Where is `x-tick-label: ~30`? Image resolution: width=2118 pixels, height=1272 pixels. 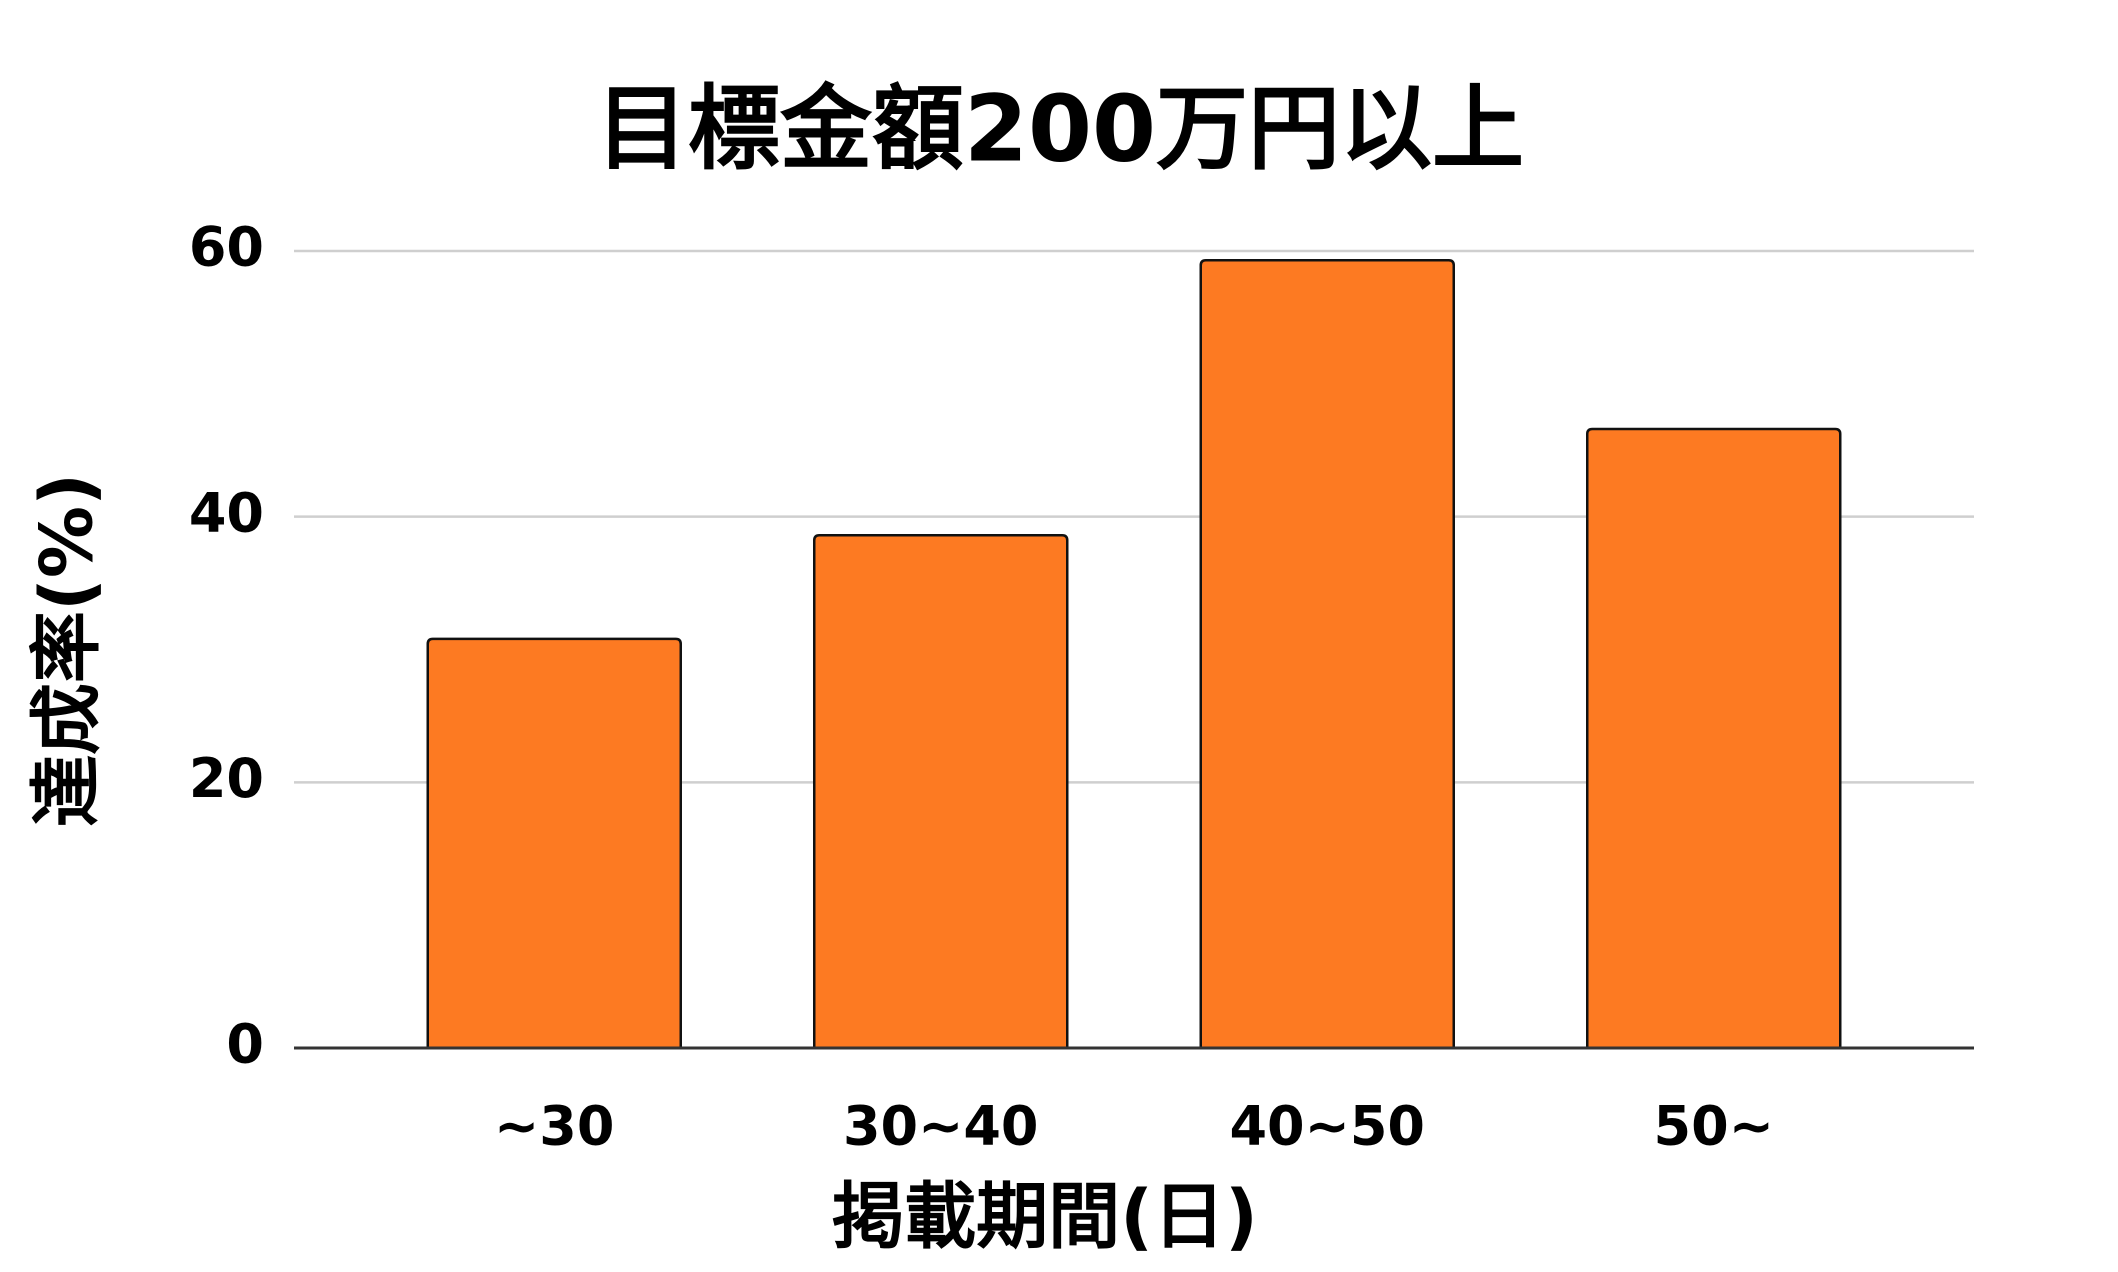
x-tick-label: ~30 is located at coordinates (554, 1126).